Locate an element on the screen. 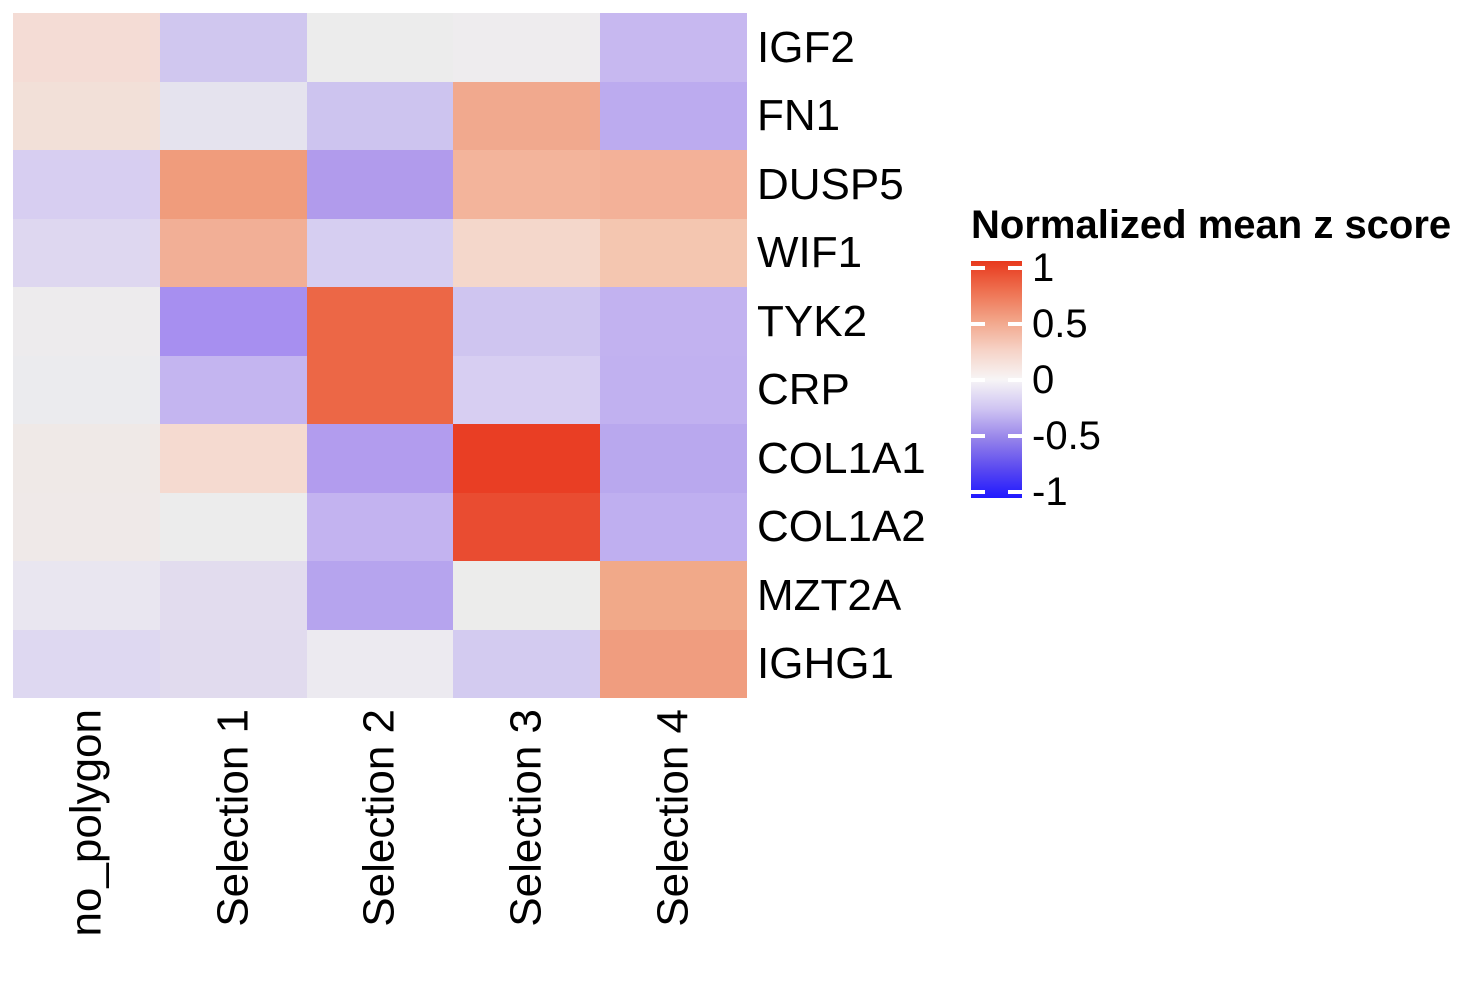 Image resolution: width=1466 pixels, height=986 pixels. y-axis-label: TYK2 is located at coordinates (812, 321).